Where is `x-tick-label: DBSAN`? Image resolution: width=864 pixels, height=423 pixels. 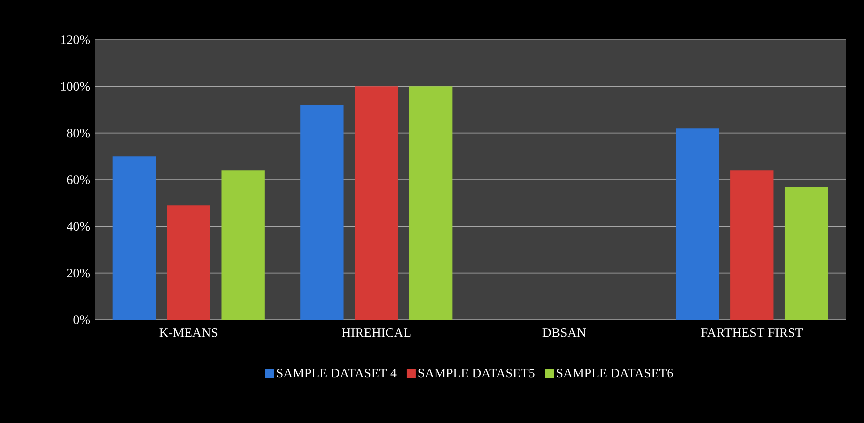
x-tick-label: DBSAN is located at coordinates (564, 333).